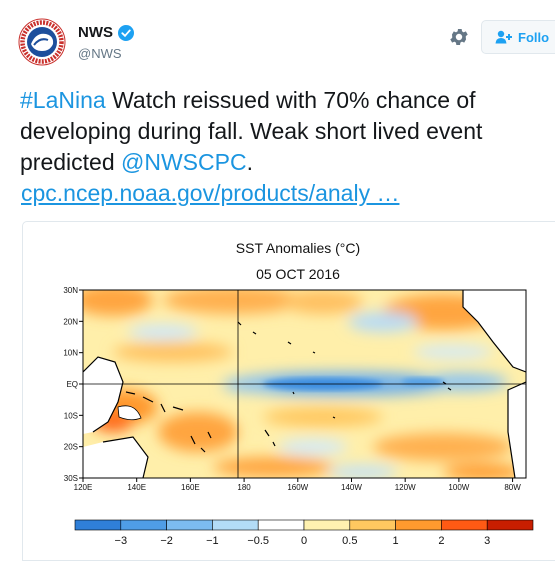 Image resolution: width=555 pixels, height=561 pixels. Describe the element at coordinates (71, 447) in the screenshot. I see `y-tick-label: 20S` at that location.